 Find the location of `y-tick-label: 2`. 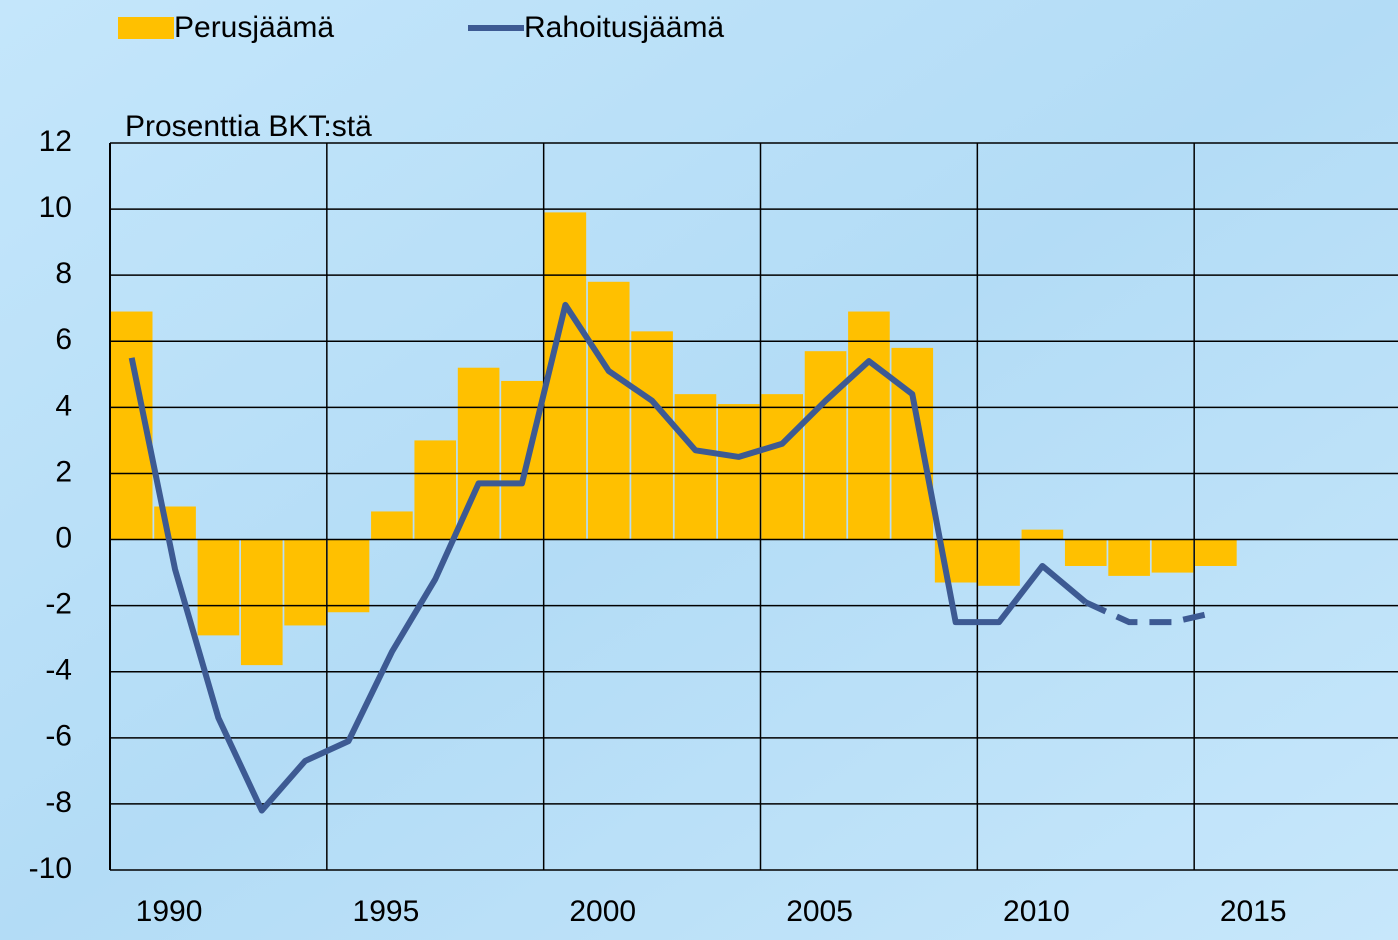

y-tick-label: 2 is located at coordinates (63, 471).